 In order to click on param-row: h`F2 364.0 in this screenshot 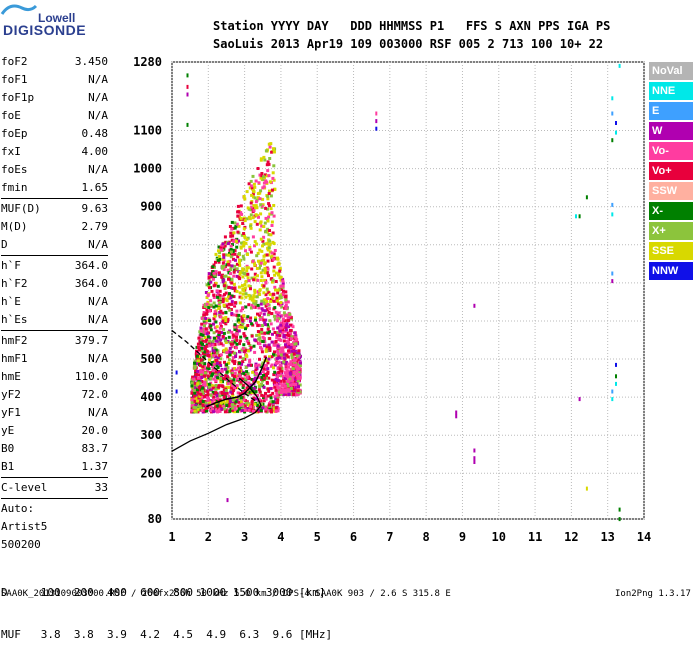, I will do `click(54, 284)`.